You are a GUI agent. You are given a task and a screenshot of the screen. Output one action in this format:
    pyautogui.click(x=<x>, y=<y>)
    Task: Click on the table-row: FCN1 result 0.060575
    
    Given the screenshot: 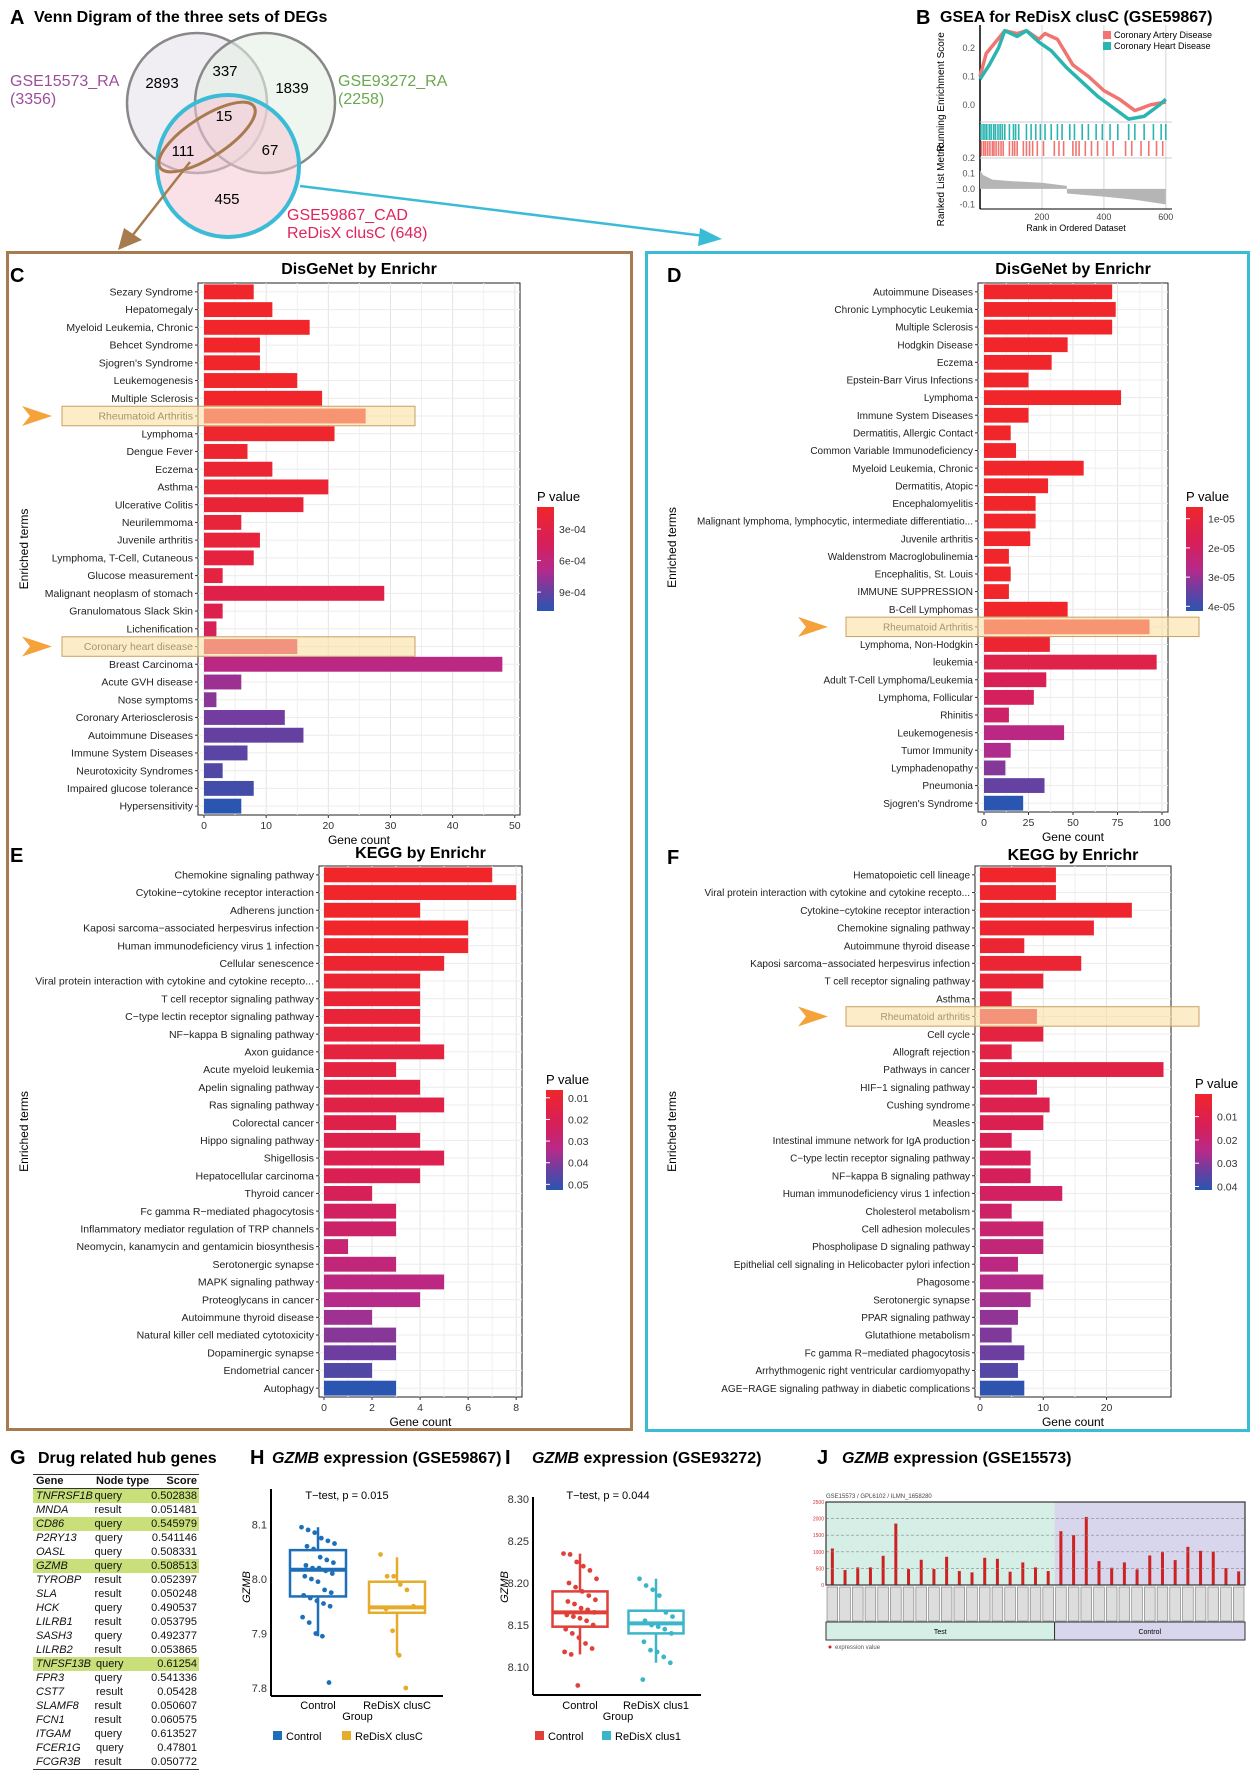 What is the action you would take?
    pyautogui.click(x=116, y=1720)
    